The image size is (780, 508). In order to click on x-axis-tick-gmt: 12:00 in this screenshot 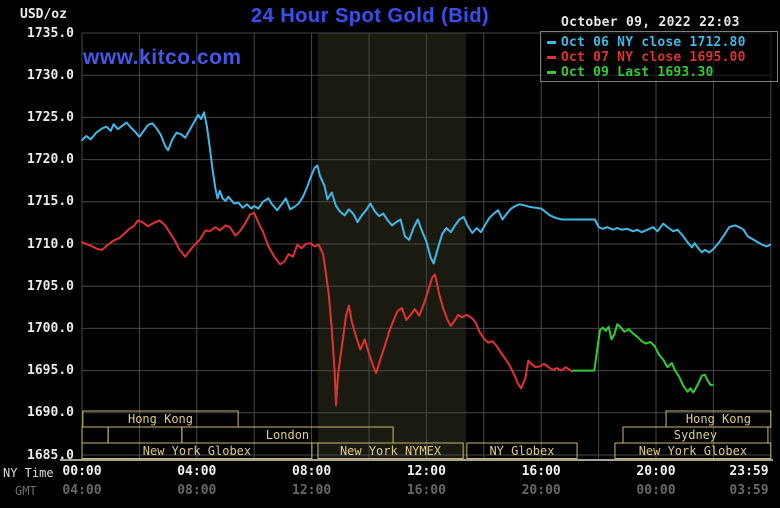, I will do `click(312, 490)`.